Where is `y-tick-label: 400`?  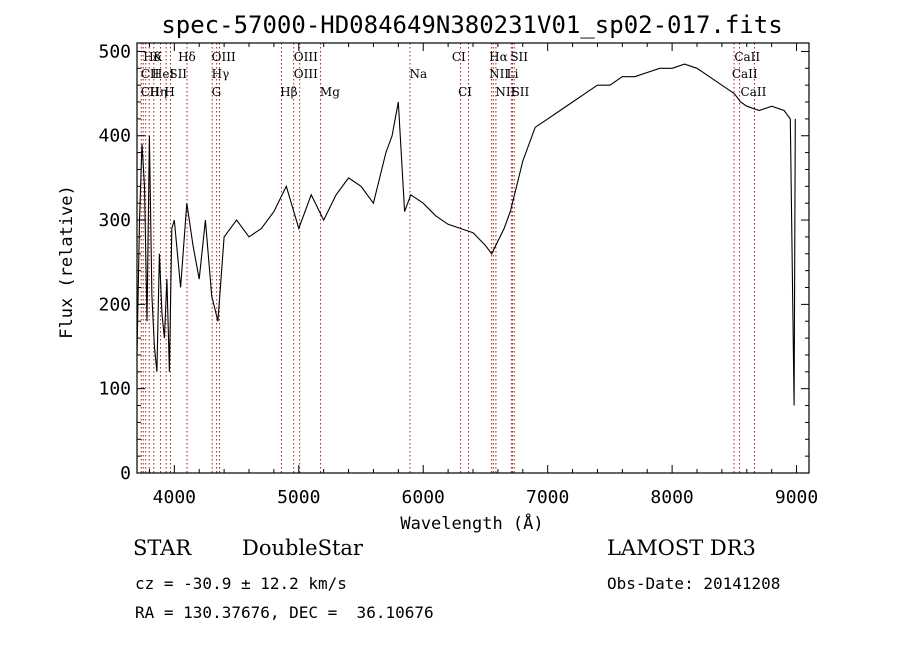 y-tick-label: 400 is located at coordinates (114, 136).